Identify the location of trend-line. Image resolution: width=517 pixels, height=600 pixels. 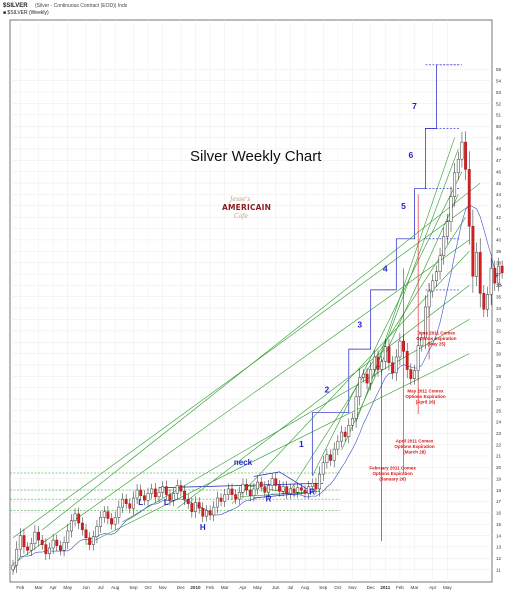
(410, 265).